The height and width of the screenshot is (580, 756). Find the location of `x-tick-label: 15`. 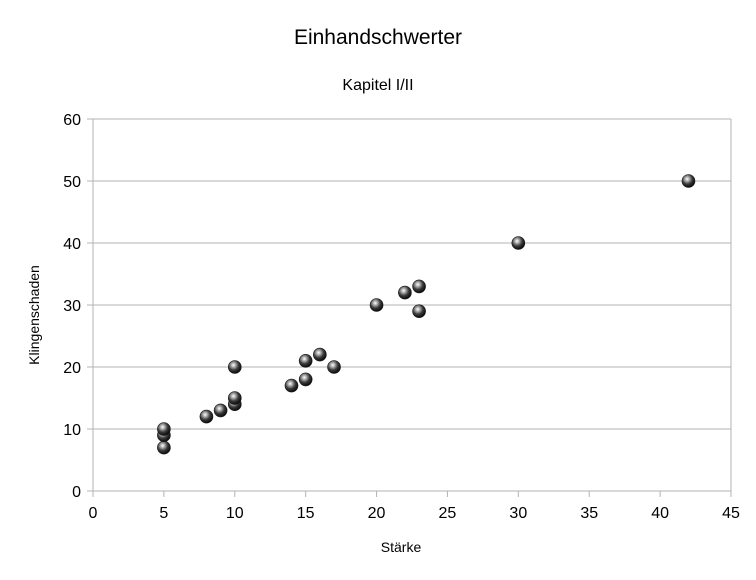

x-tick-label: 15 is located at coordinates (306, 513).